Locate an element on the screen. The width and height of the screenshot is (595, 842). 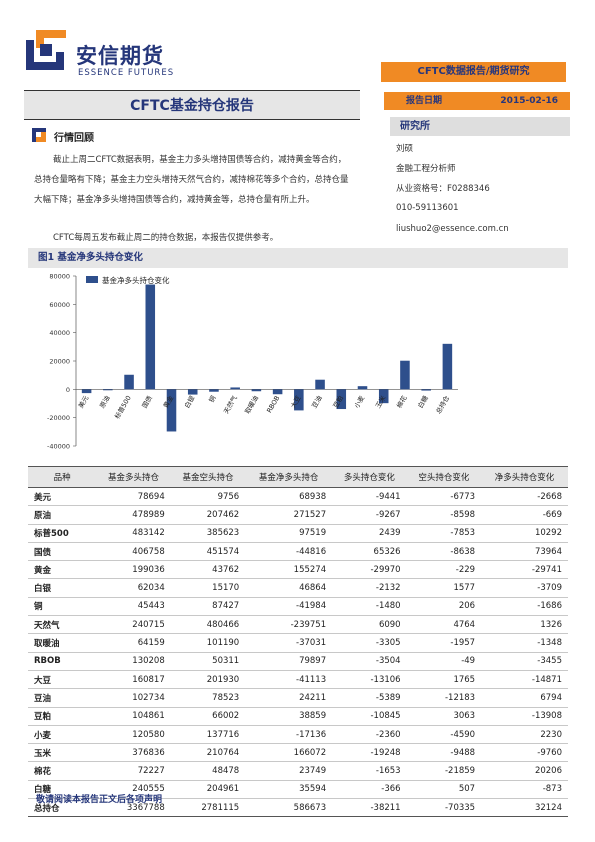
commodity-name-cell: 豆油 is located at coordinates (62, 698).